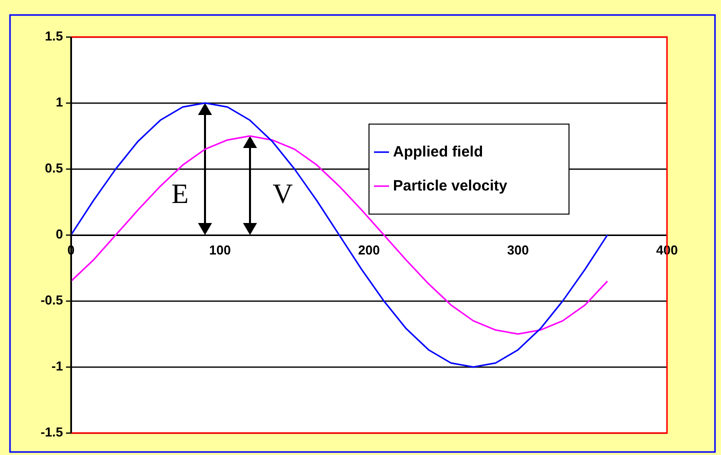 The height and width of the screenshot is (455, 721). What do you see at coordinates (51, 300) in the screenshot?
I see `y-tick-label: -0.5` at bounding box center [51, 300].